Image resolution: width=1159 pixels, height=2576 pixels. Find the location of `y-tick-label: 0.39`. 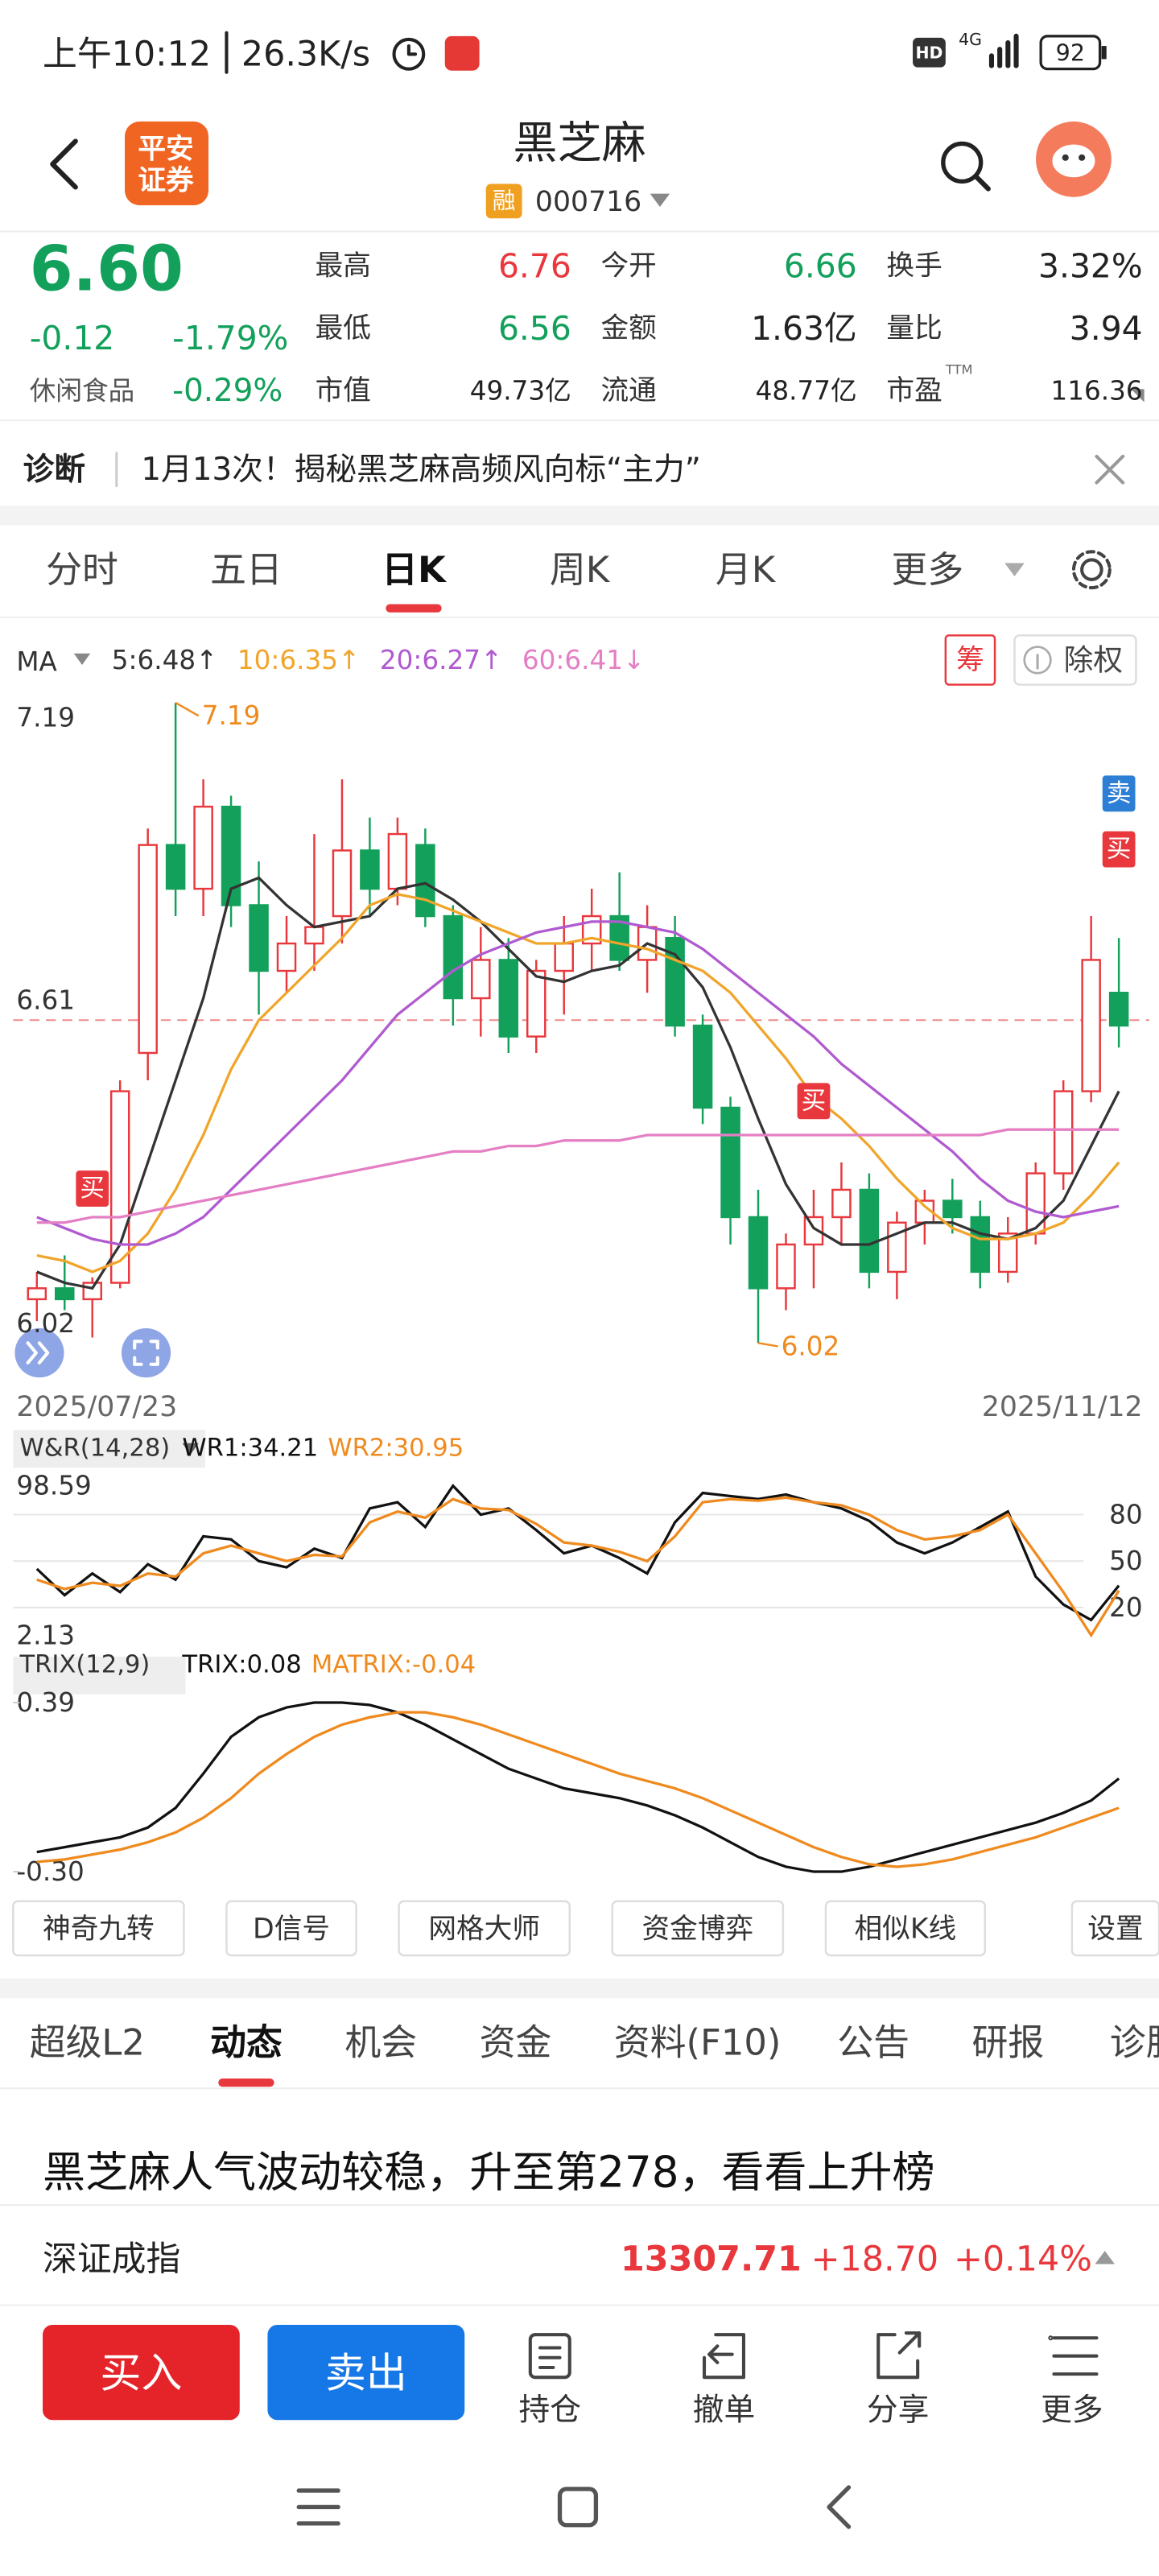

y-tick-label: 0.39 is located at coordinates (45, 1702).